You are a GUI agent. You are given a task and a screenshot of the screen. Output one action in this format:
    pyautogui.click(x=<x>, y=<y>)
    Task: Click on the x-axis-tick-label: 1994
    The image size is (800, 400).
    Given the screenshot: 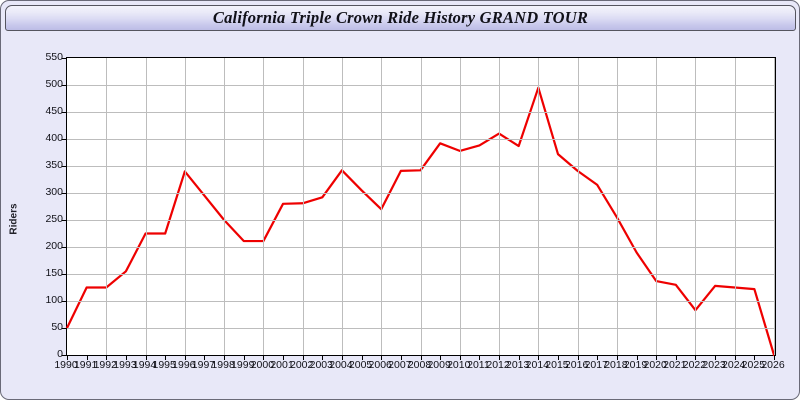 What is the action you would take?
    pyautogui.click(x=144, y=365)
    